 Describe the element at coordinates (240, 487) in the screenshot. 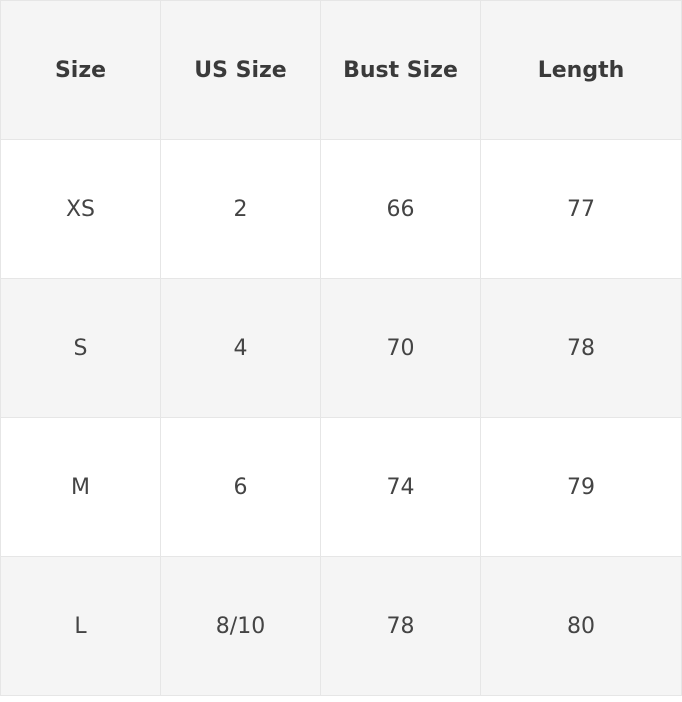

I see `table-cell: 6` at that location.